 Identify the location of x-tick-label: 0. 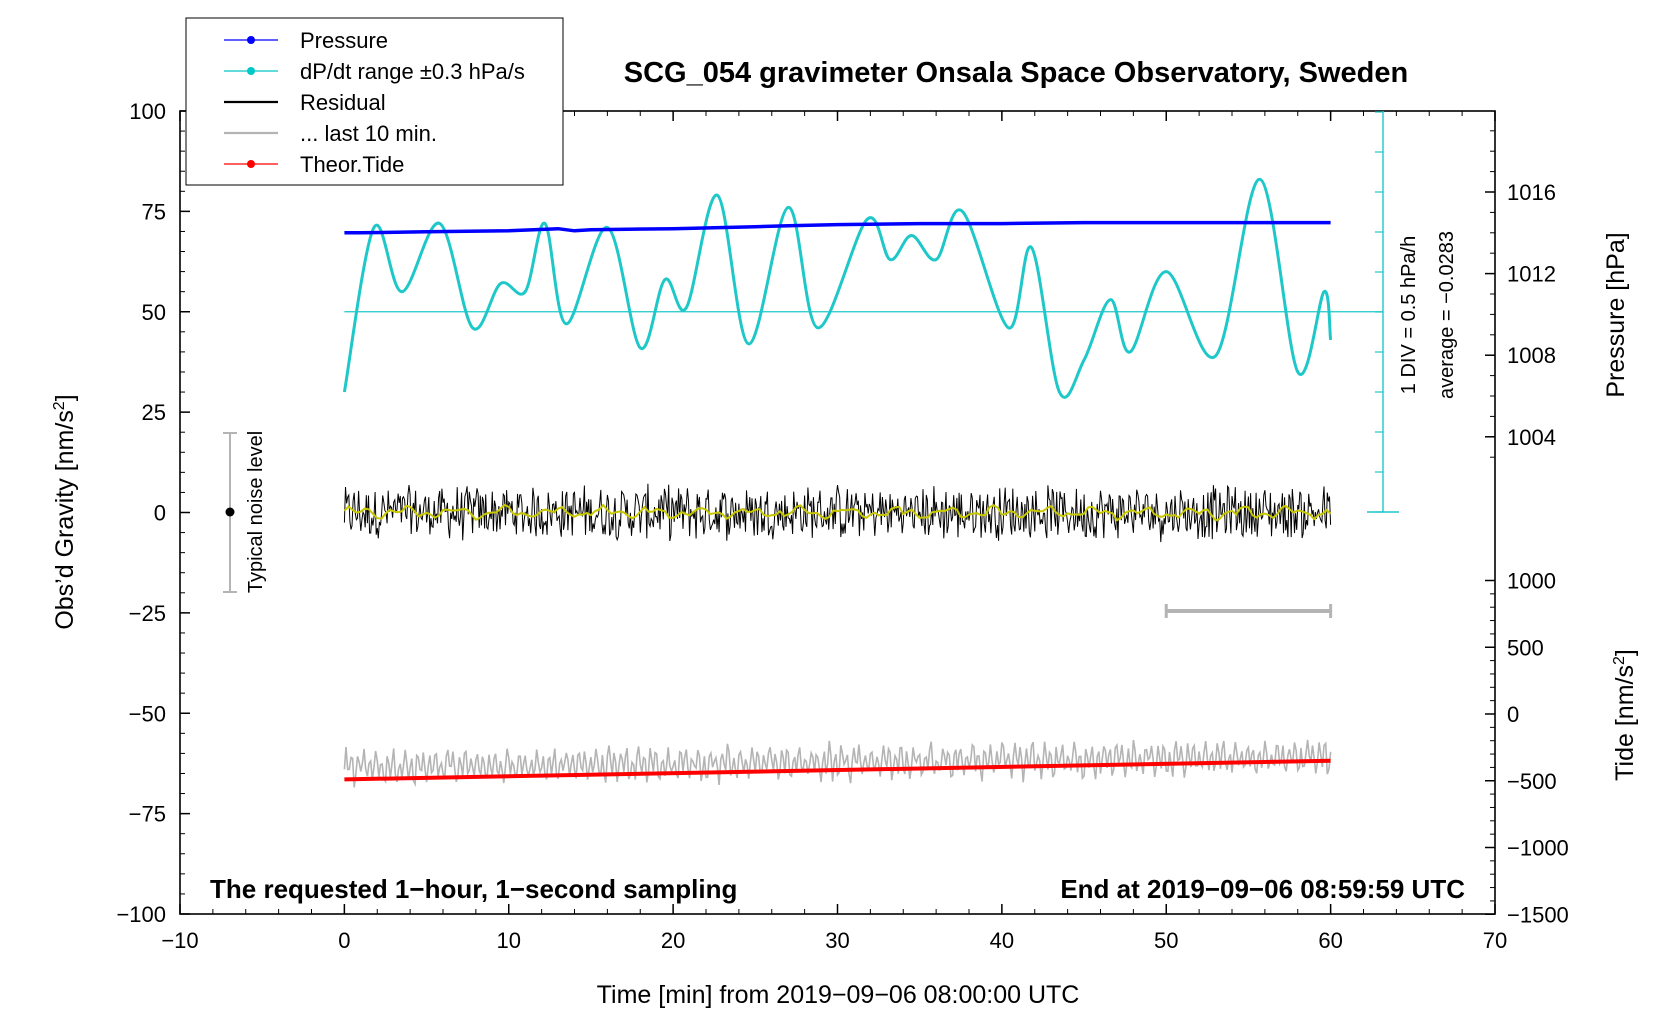
(344, 940).